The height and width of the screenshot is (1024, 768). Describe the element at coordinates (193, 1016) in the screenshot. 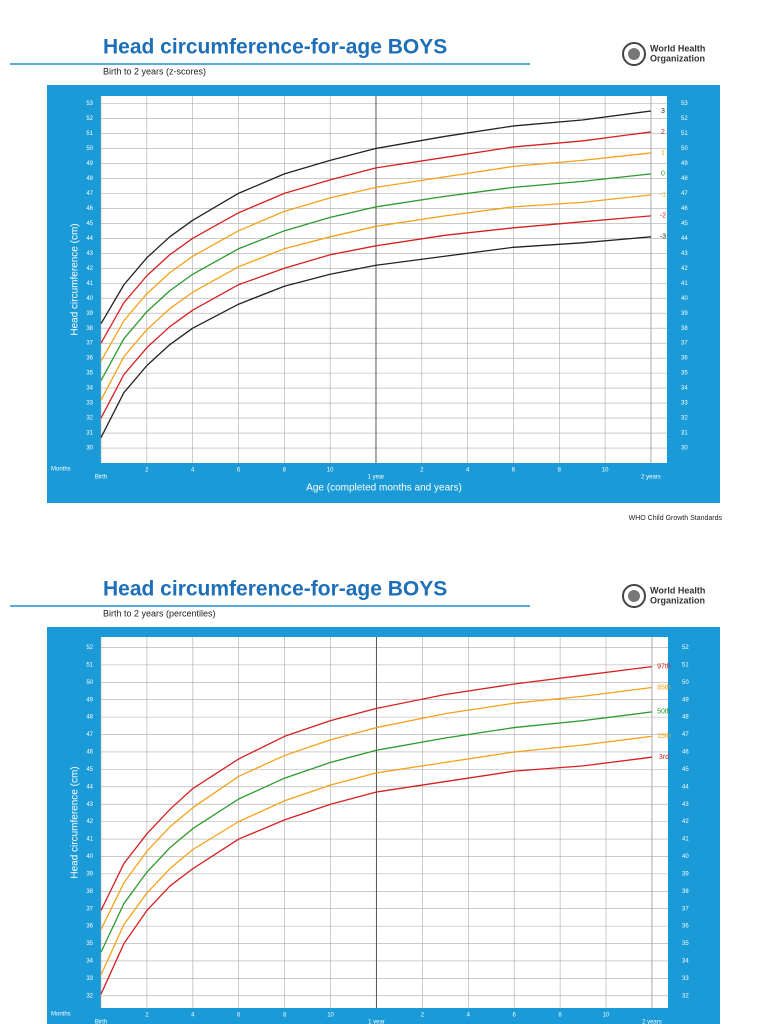

I see `x-tick-label: 4` at that location.